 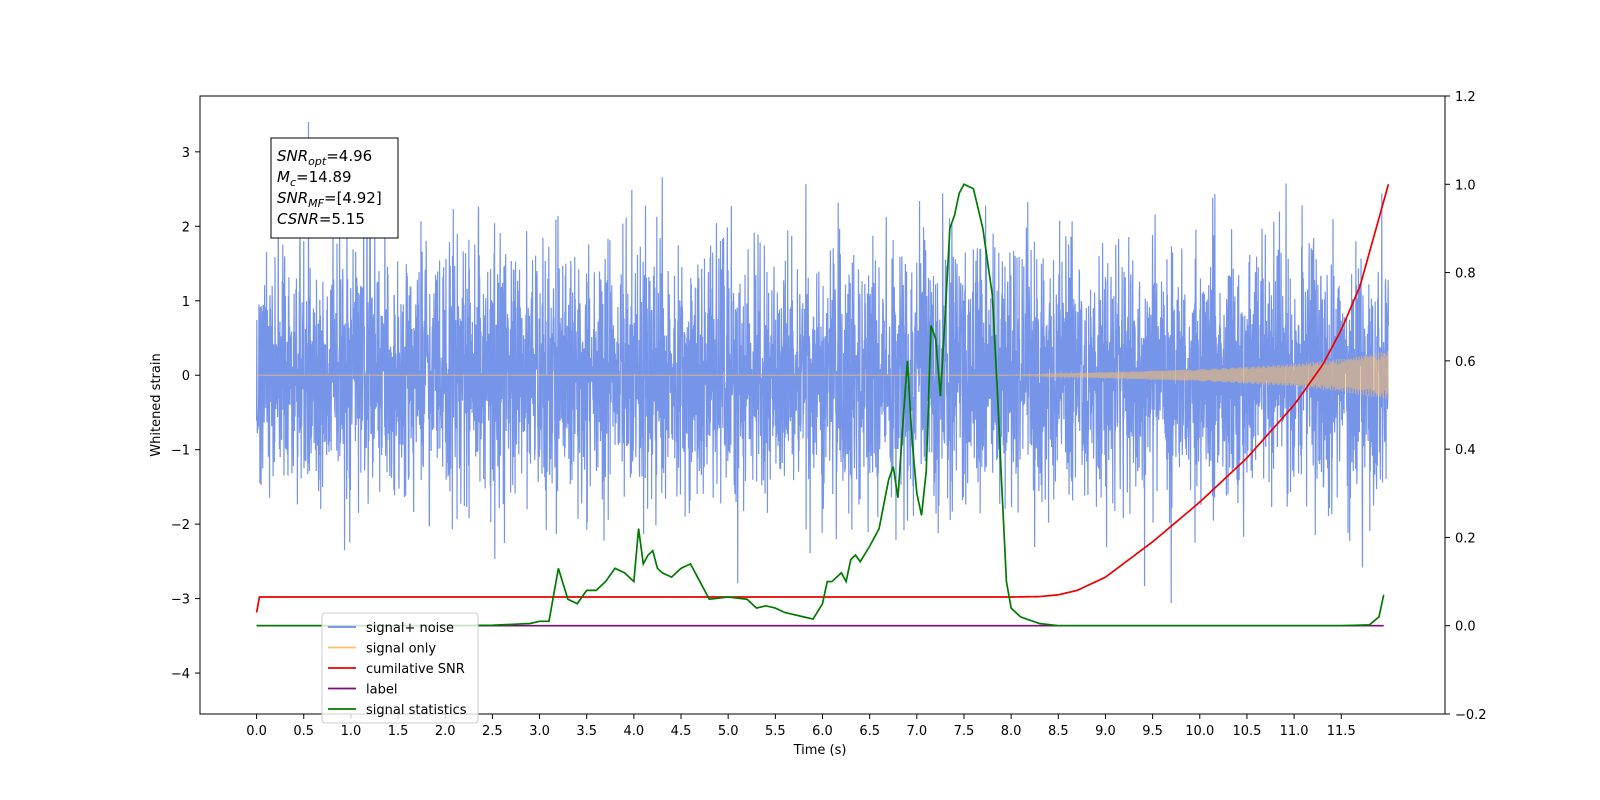 What do you see at coordinates (822, 731) in the screenshot?
I see `x-tick-label: 6.0` at bounding box center [822, 731].